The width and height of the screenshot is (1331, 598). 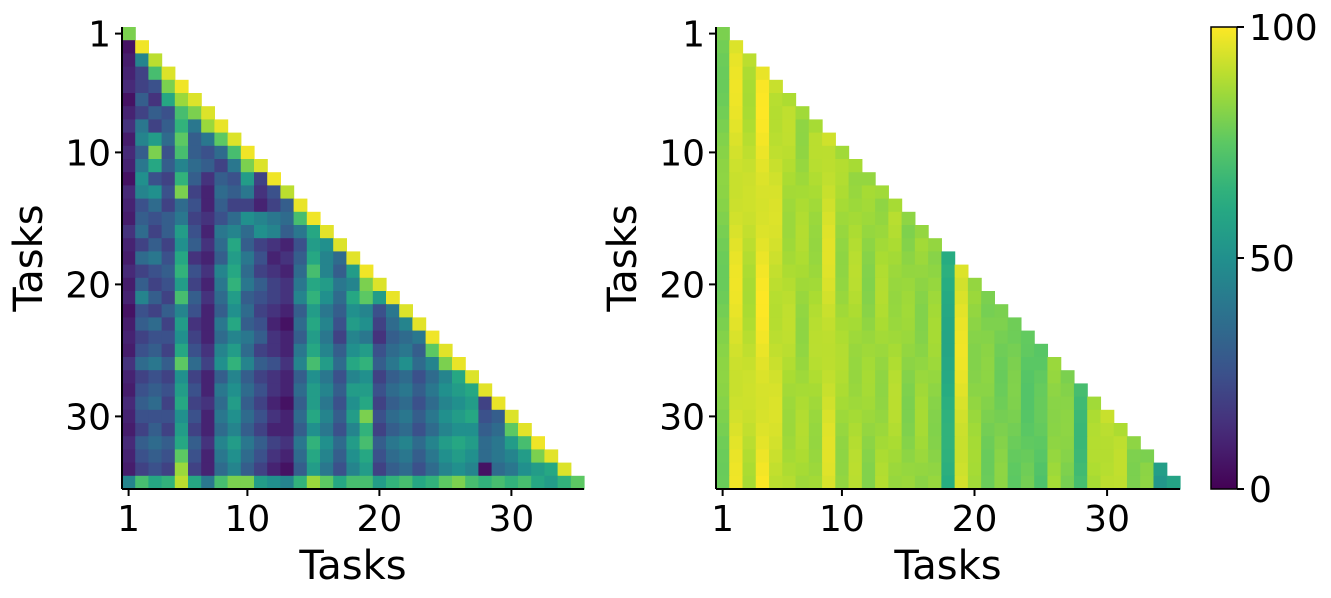 What do you see at coordinates (88, 153) in the screenshot?
I see `y-tick-label-1: 10` at bounding box center [88, 153].